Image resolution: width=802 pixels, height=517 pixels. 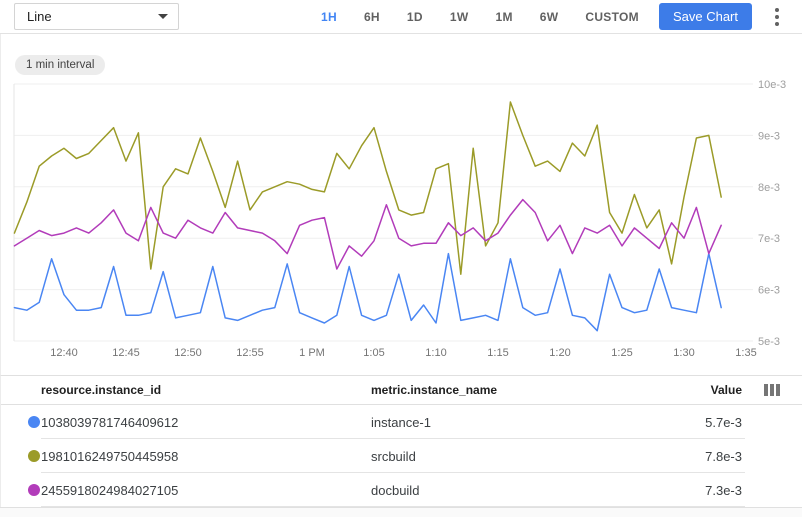 I want to click on y-axis-tick-label: 6e-3, so click(x=769, y=291).